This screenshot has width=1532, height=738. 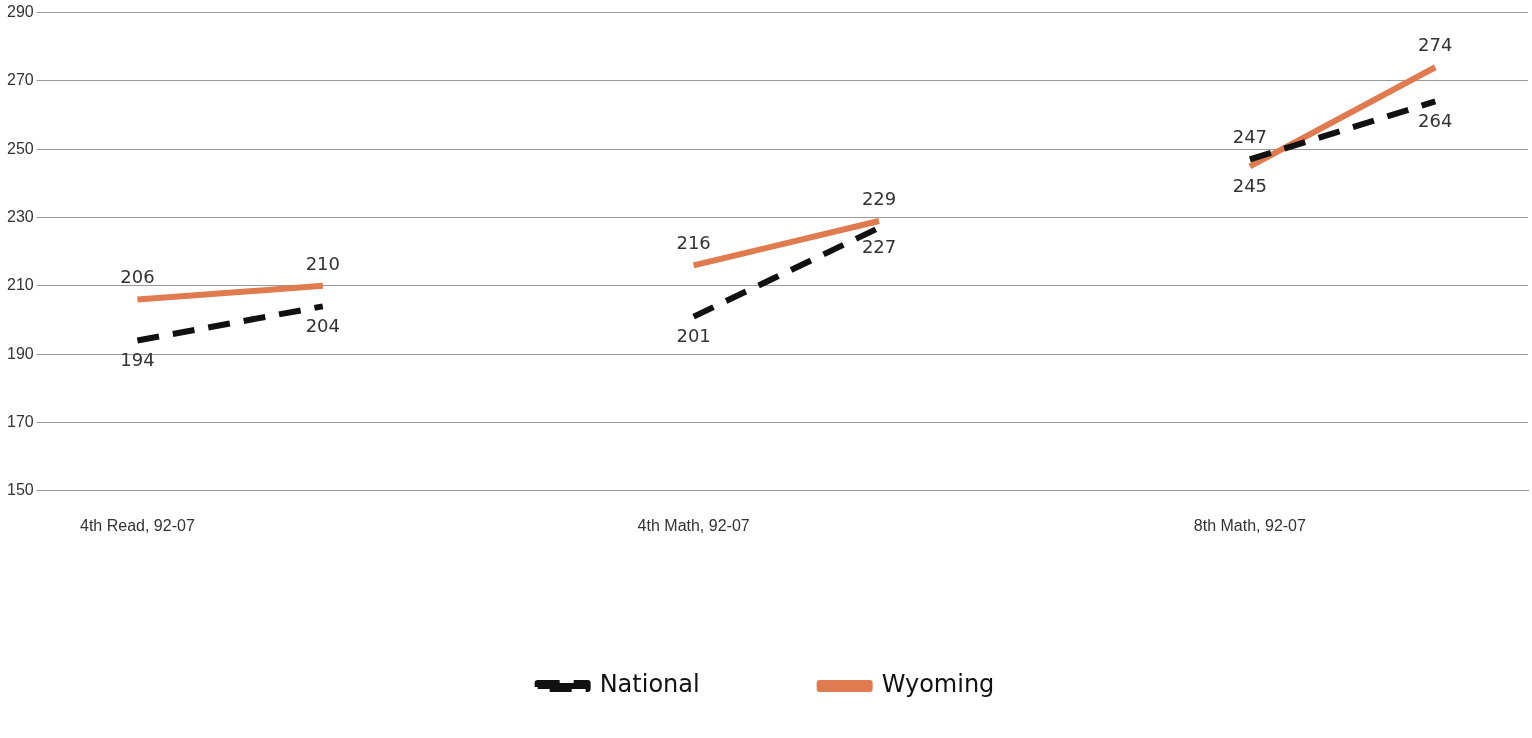 What do you see at coordinates (1435, 44) in the screenshot?
I see `data-label: 274` at bounding box center [1435, 44].